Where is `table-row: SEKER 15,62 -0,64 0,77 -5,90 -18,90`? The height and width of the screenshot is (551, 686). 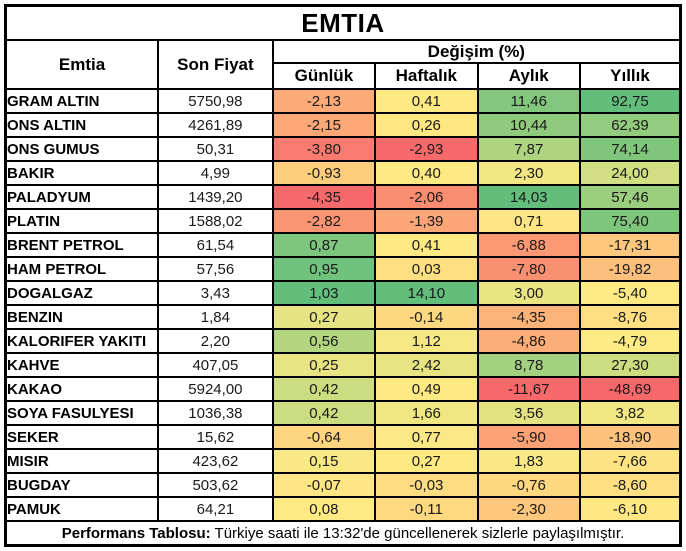
table-row: SEKER 15,62 -0,64 0,77 -5,90 -18,90 is located at coordinates (343, 437).